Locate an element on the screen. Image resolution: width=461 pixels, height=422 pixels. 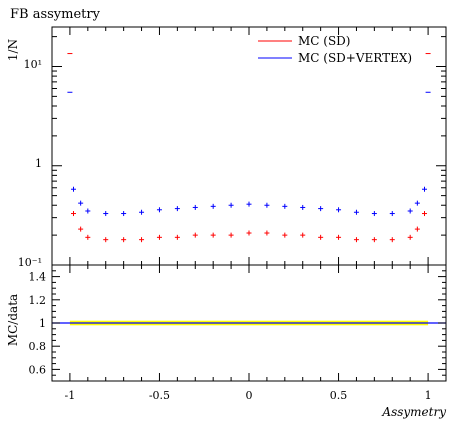
lower-y-tick-label: 0.6 is located at coordinates (38, 369).